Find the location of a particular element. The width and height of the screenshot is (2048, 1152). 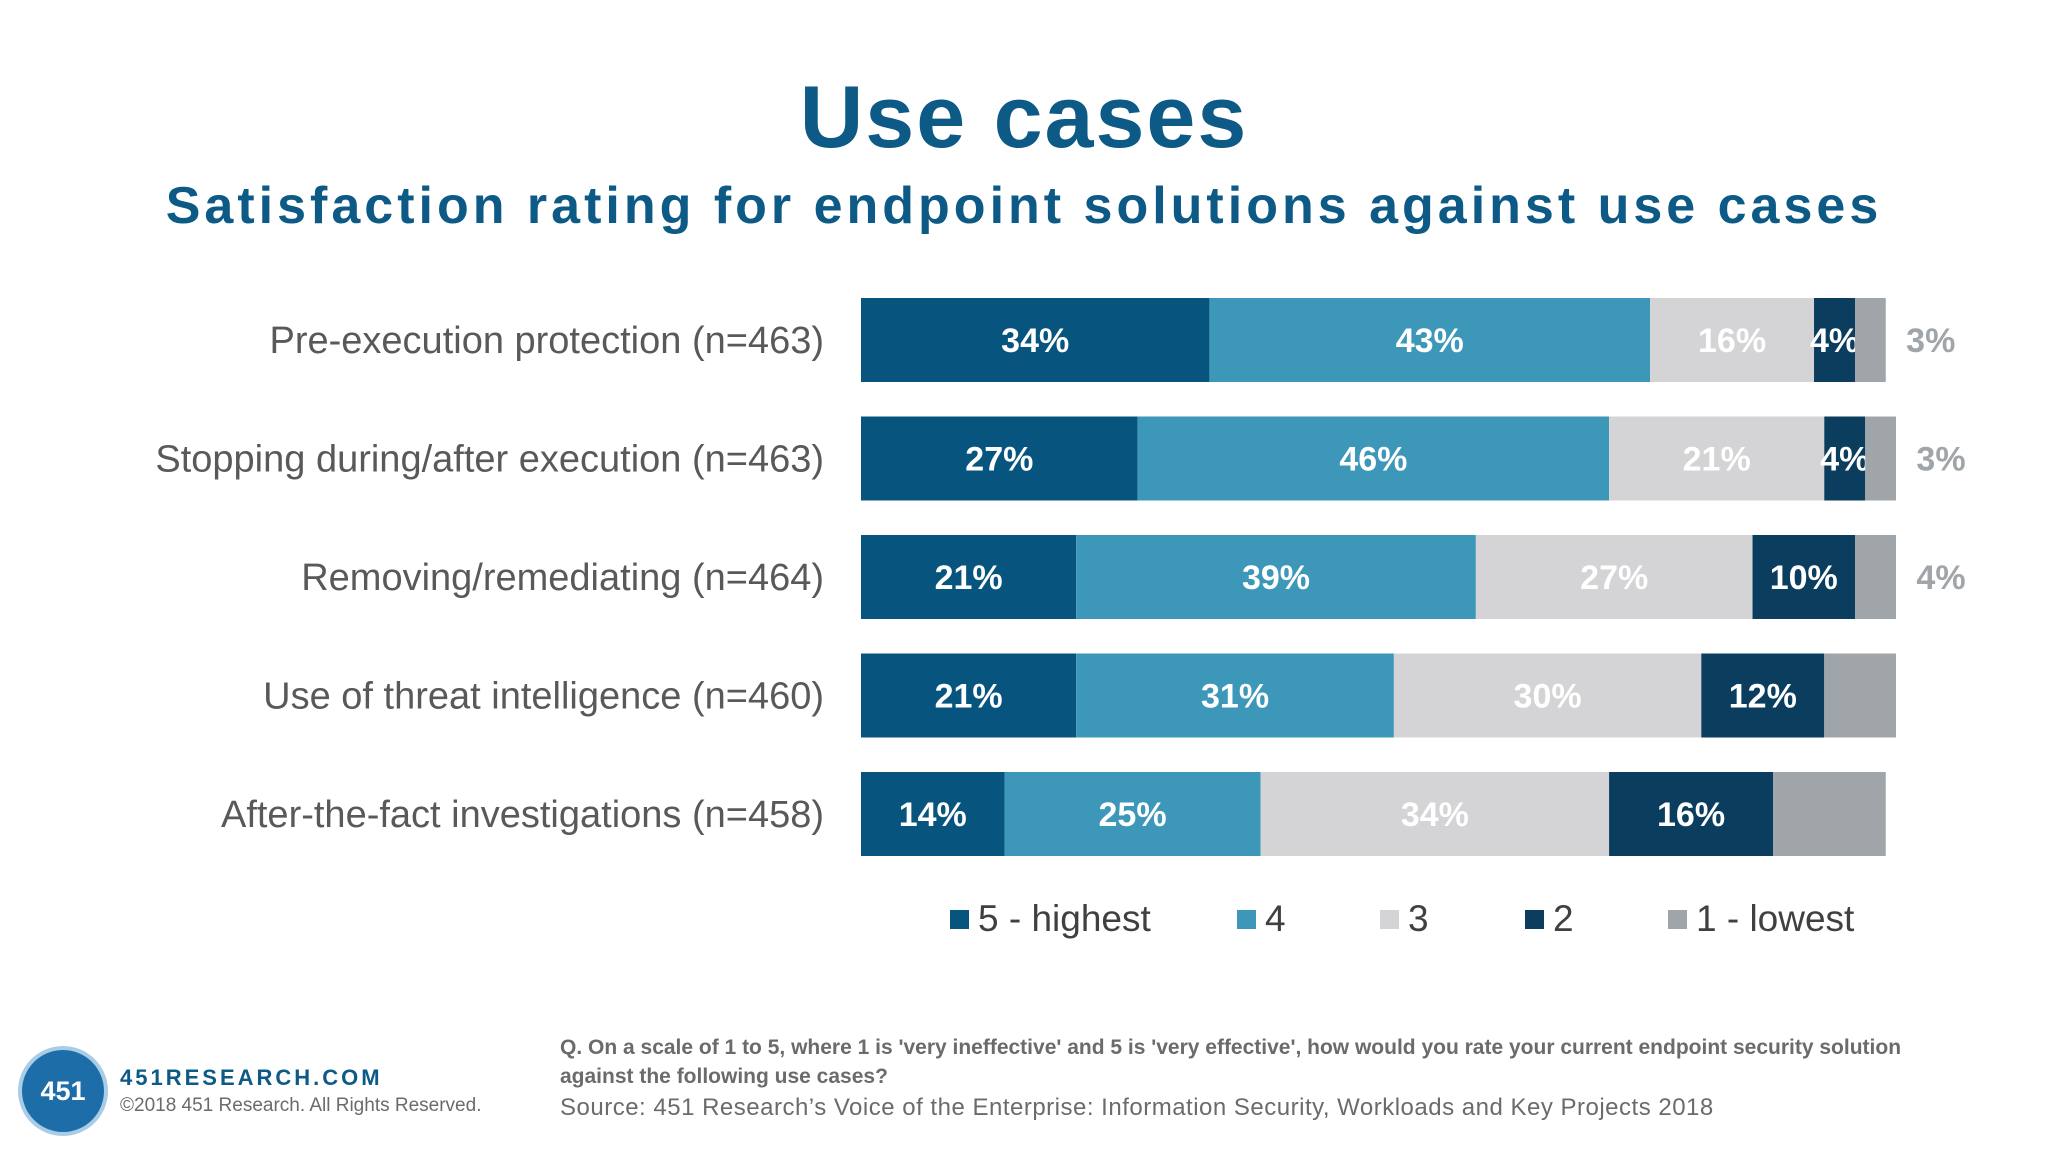

copyright-text: ©2018 451 Research. All Rights Reserved. is located at coordinates (301, 1105).